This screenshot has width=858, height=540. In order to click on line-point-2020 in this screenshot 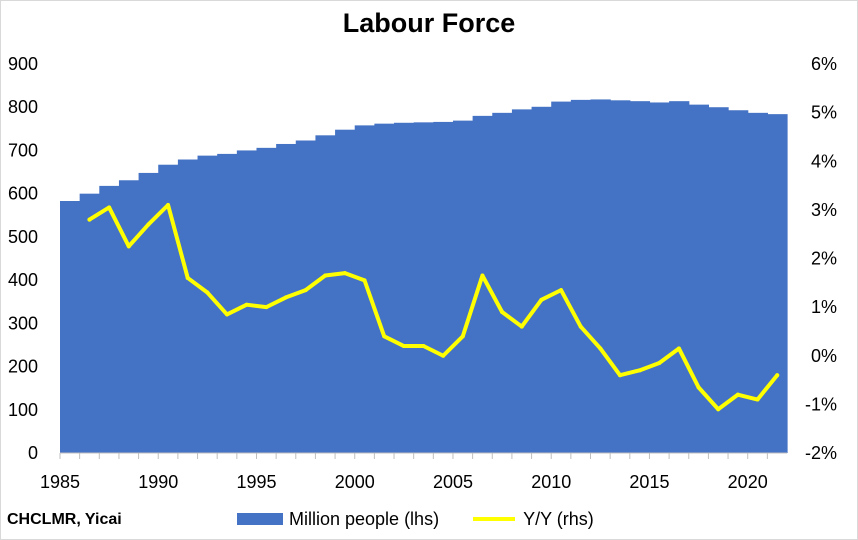, I will do `click(757, 399)`.